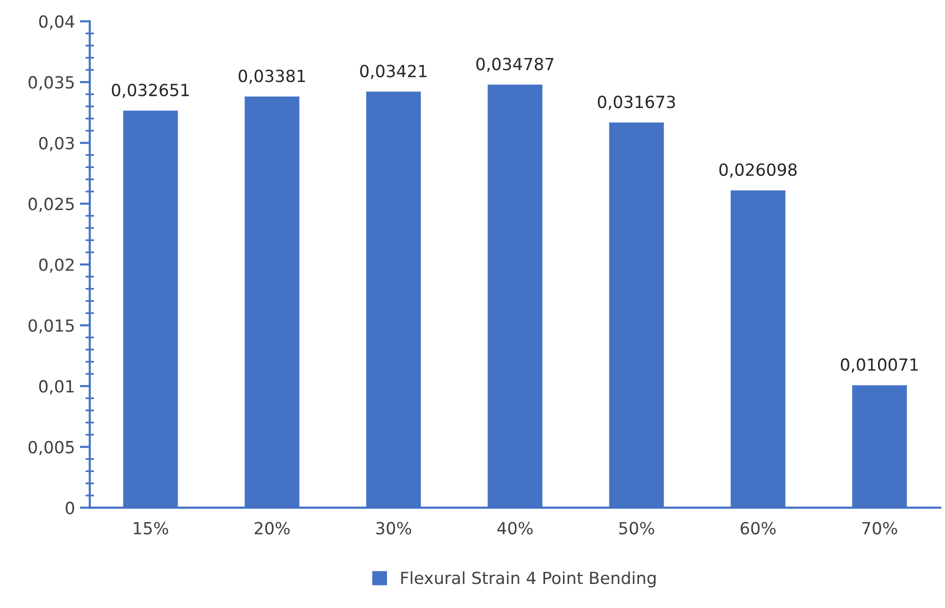 The height and width of the screenshot is (608, 945). I want to click on data-label: 0,03421, so click(393, 72).